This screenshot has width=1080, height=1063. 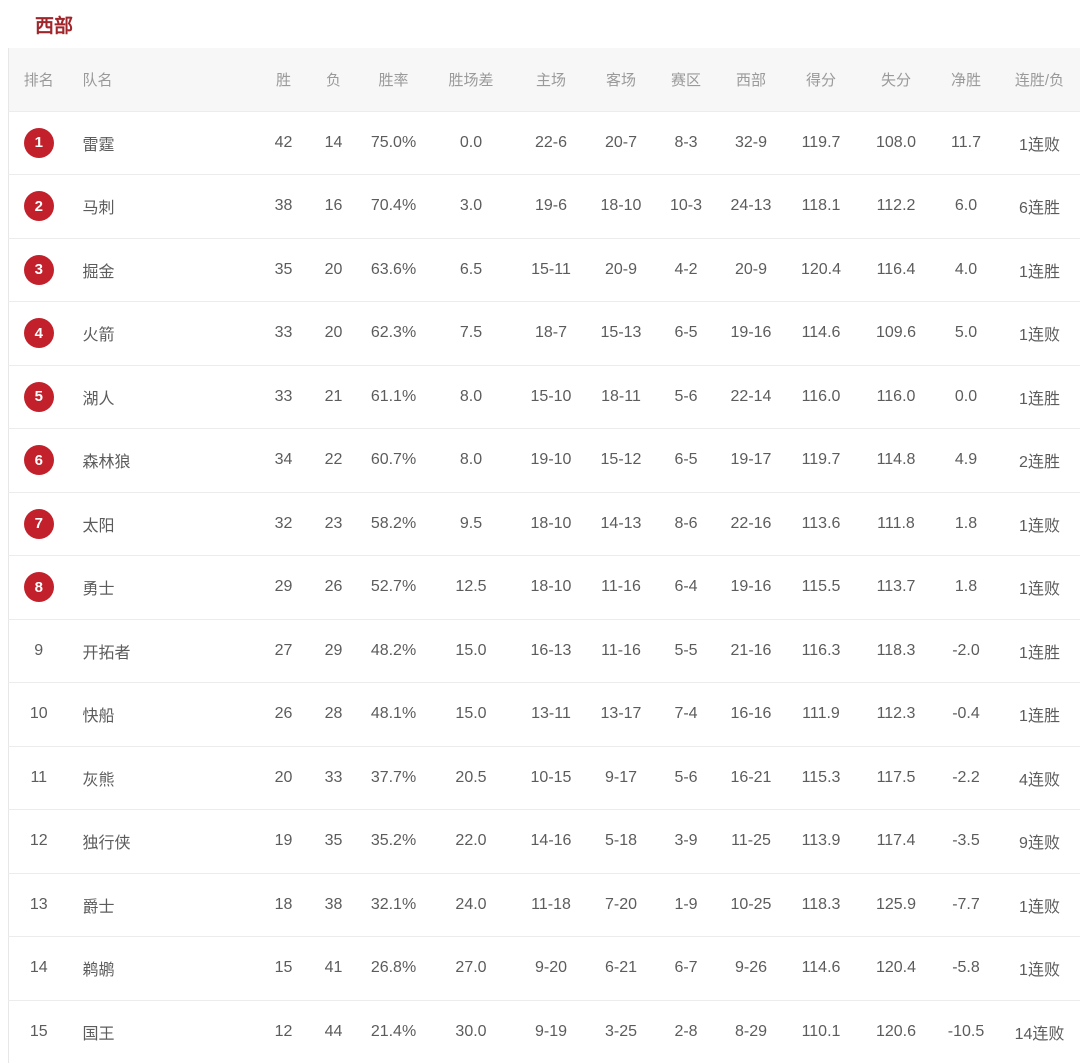 What do you see at coordinates (39, 397) in the screenshot?
I see `rank-cell: 5` at bounding box center [39, 397].